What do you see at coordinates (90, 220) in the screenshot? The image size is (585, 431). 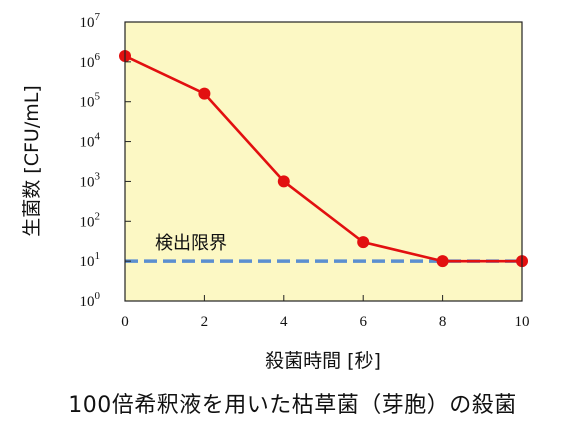 I see `y-tick-label: 10²` at bounding box center [90, 220].